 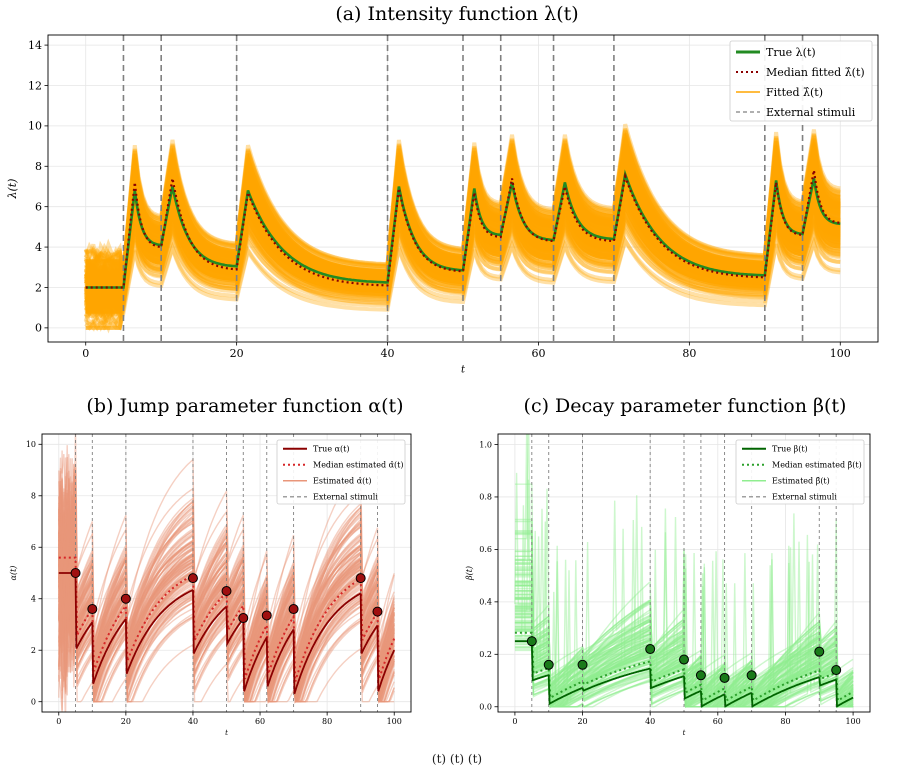 What do you see at coordinates (817, 465) in the screenshot?
I see `legend-label: Median estimated β̂(t)` at bounding box center [817, 465].